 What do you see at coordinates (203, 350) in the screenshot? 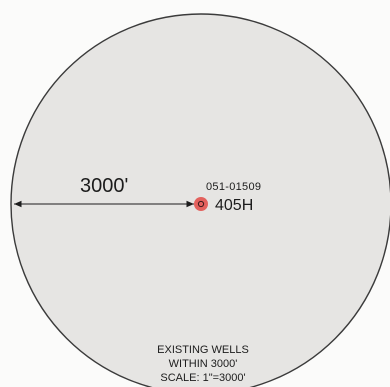
I see `notes-line-existing-wells: EXISTING WELLS` at bounding box center [203, 350].